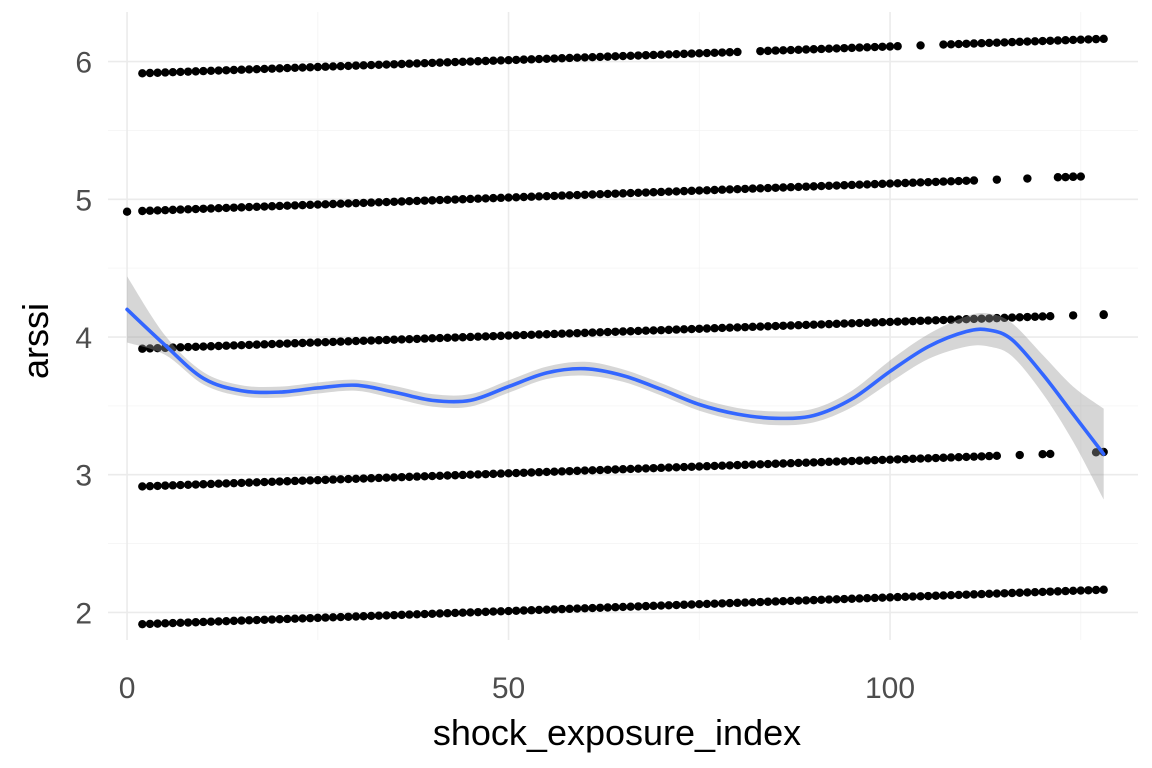  What do you see at coordinates (83, 476) in the screenshot?
I see `y-tick-label: 3` at bounding box center [83, 476].